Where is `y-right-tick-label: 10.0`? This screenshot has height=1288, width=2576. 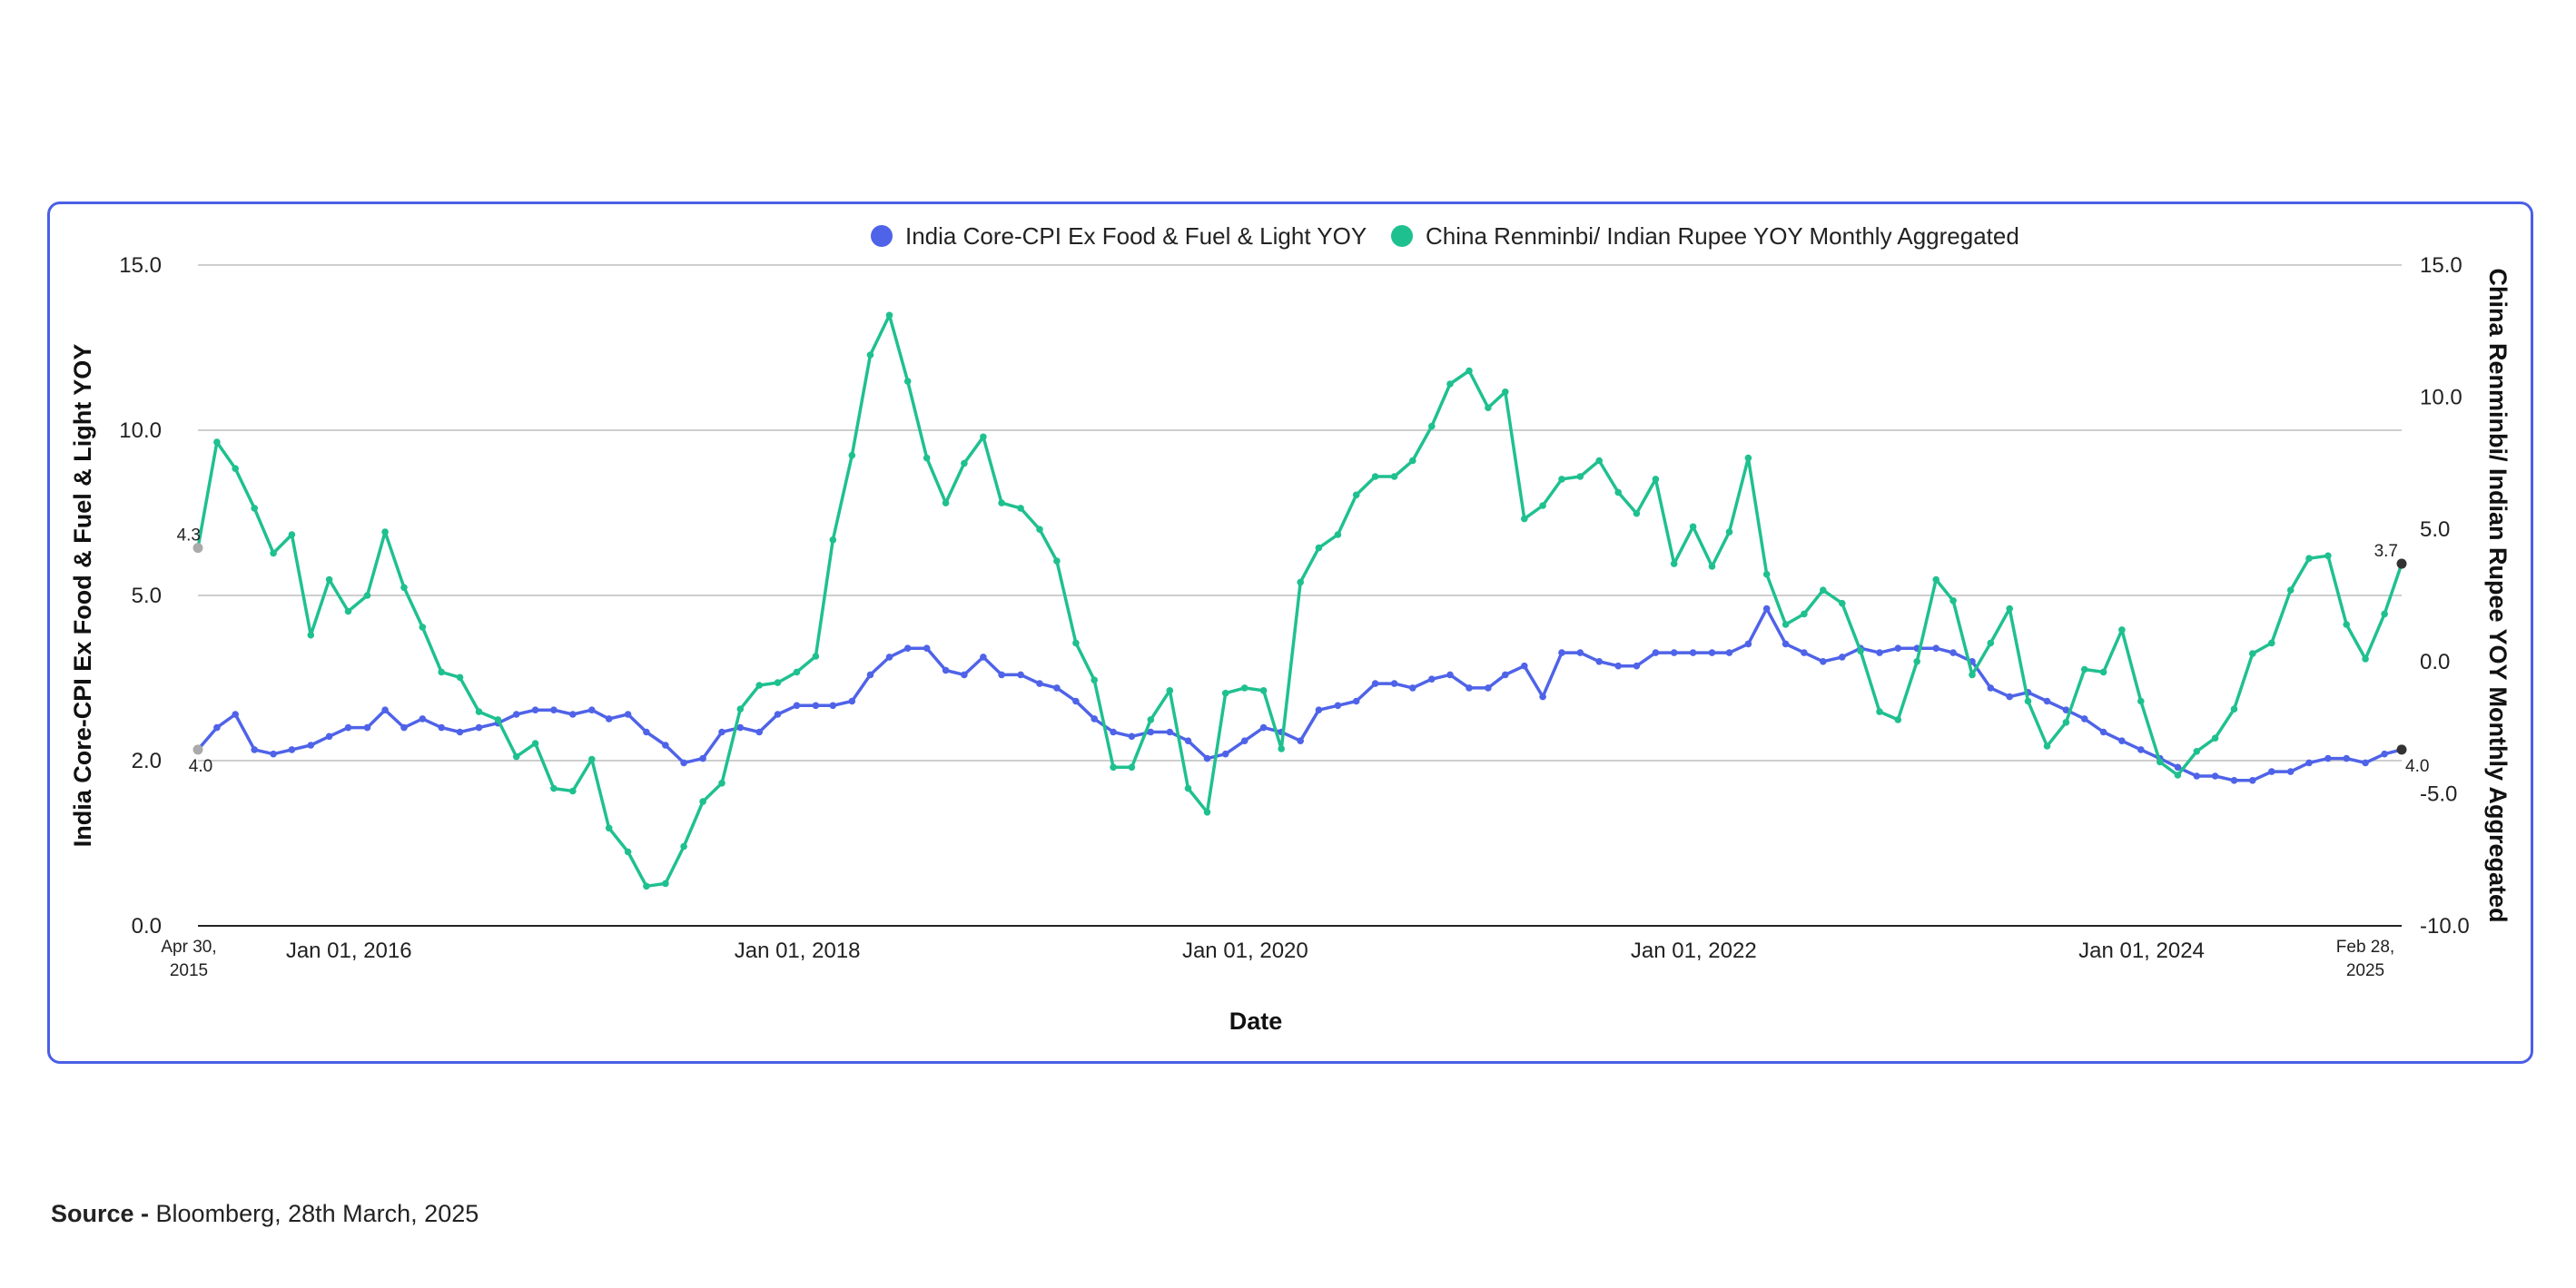 y-right-tick-label: 10.0 is located at coordinates (2441, 398).